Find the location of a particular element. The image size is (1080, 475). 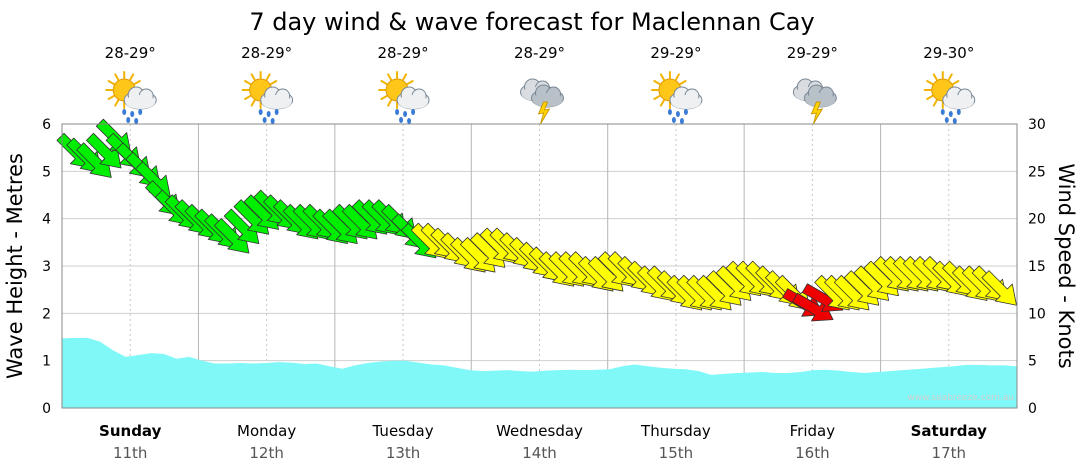

left-tick-label: 4 is located at coordinates (46, 220).